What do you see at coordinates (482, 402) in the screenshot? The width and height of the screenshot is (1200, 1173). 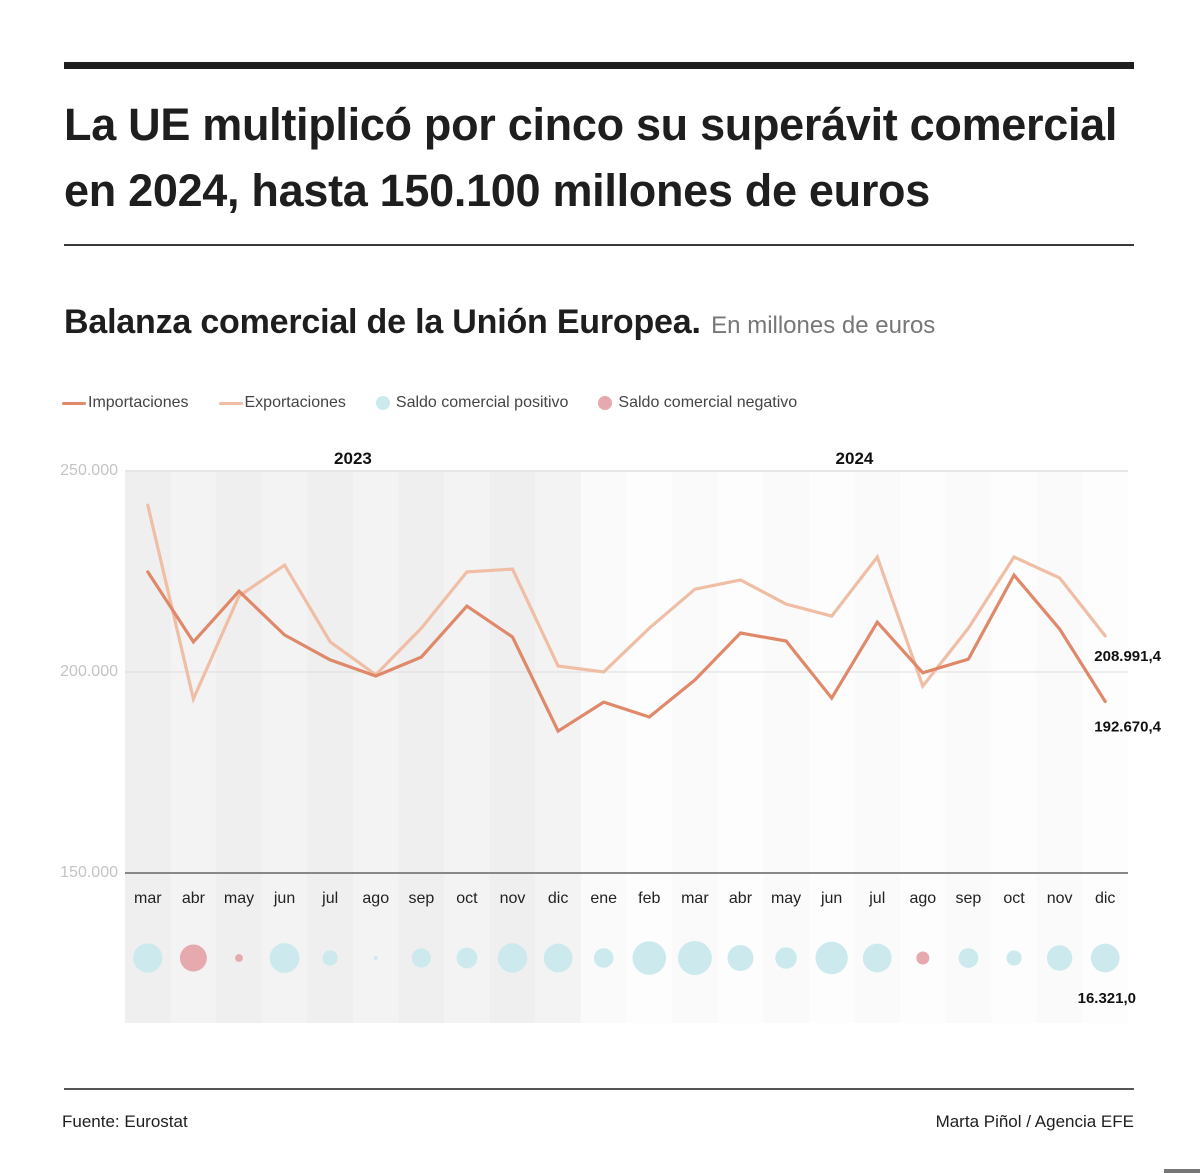 I see `legend-label: Saldo comercial positivo` at bounding box center [482, 402].